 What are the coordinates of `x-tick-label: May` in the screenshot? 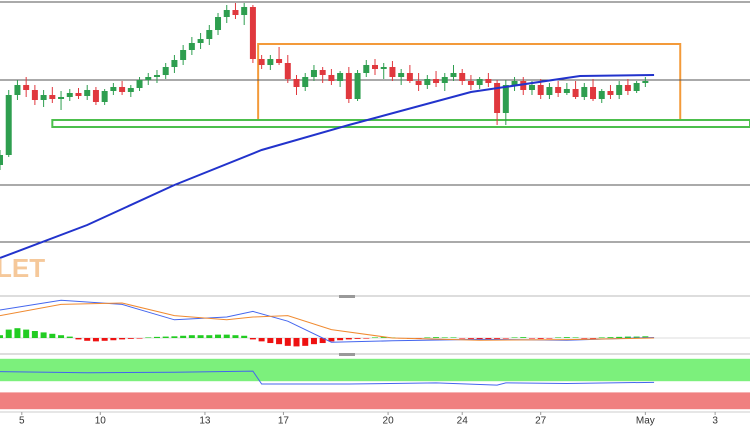 It's located at (645, 421).